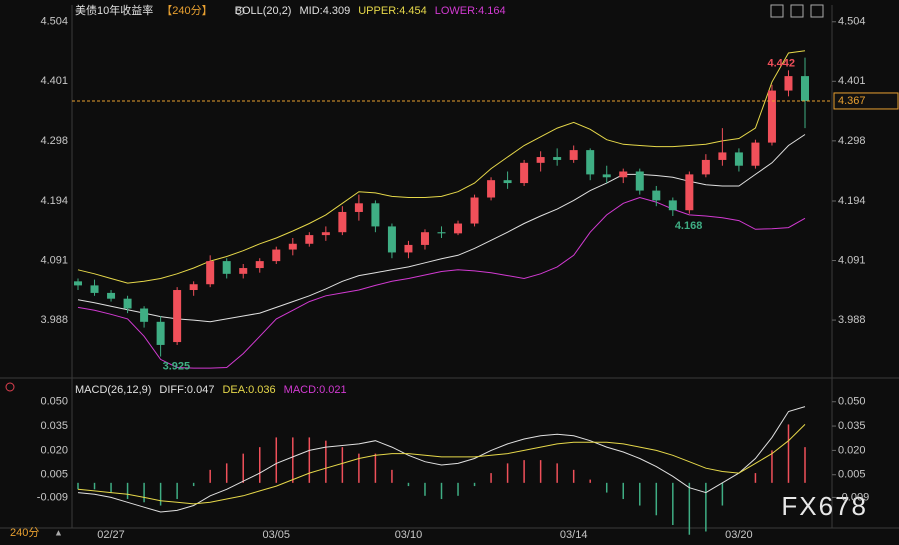  Describe the element at coordinates (113, 390) in the screenshot. I see `header-text: MACD(26,12,9)` at that location.